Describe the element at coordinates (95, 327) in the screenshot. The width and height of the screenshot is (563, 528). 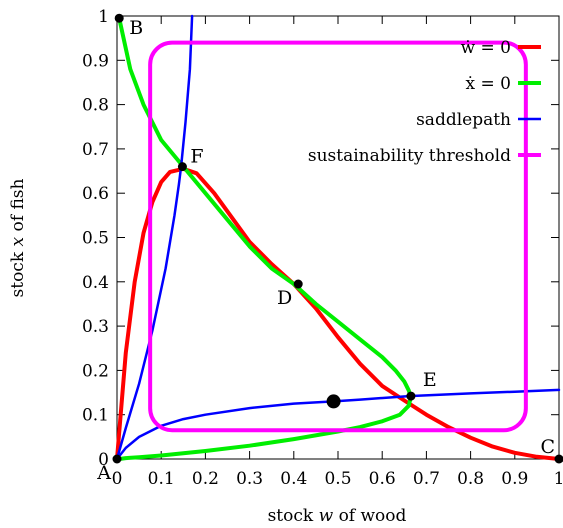
I see `y-tick-label: 0.3` at that location.